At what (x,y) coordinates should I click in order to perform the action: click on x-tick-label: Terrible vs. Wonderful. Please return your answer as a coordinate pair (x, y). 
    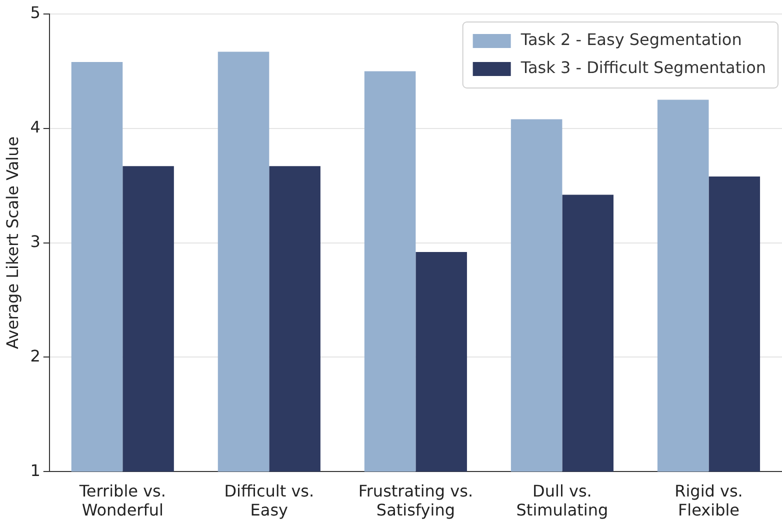
    Looking at the image, I should click on (122, 500).